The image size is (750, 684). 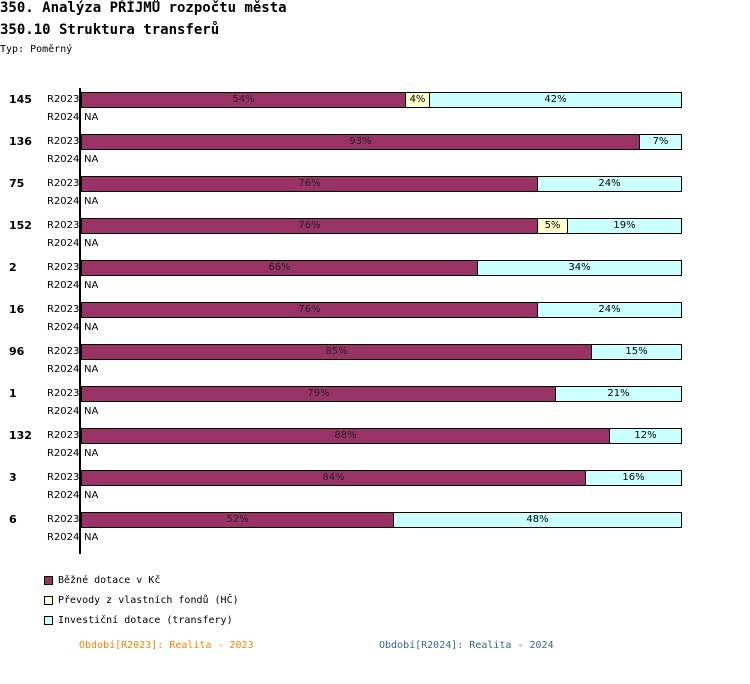 What do you see at coordinates (36, 49) in the screenshot?
I see `chart-type-label: Typ: Poměrný` at bounding box center [36, 49].